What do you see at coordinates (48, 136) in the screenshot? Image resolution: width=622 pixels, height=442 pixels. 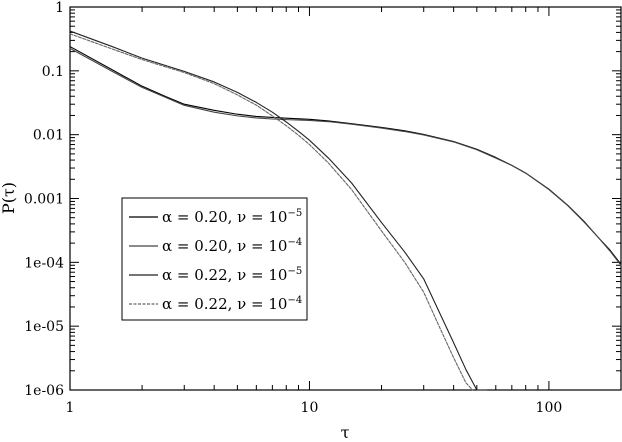 I see `y-tick-label: 0.01` at bounding box center [48, 136].